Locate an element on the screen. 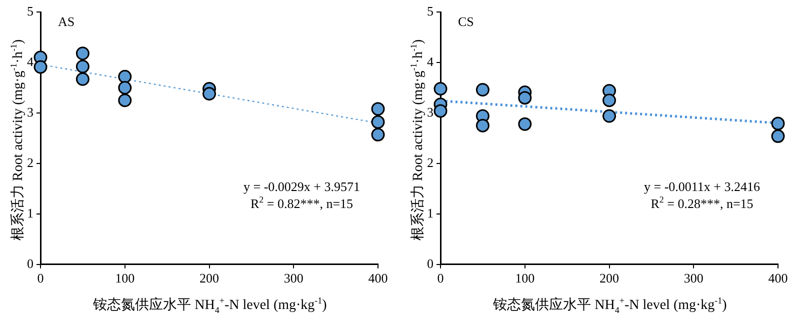  annotation: R$^{2}$ = 0.28***, n=15 is located at coordinates (702, 203).